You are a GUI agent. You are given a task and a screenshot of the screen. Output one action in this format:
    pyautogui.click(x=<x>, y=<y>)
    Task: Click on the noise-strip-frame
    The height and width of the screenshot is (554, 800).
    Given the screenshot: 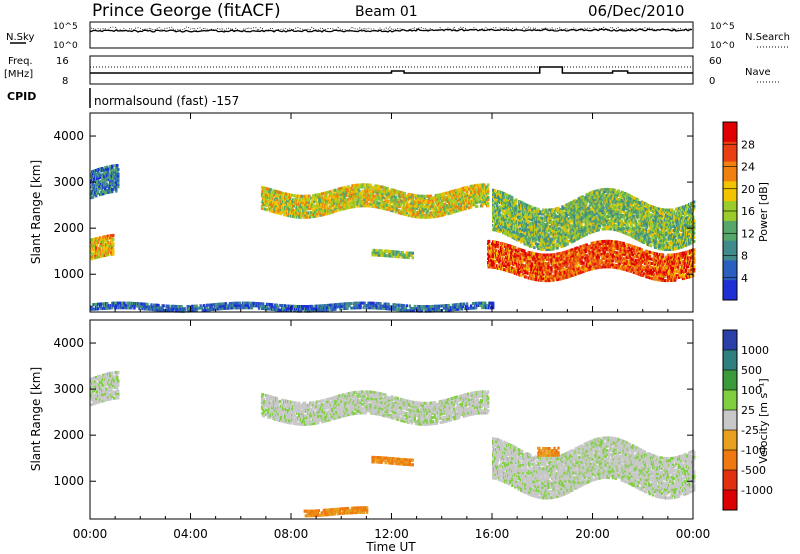 What is the action you would take?
    pyautogui.click(x=391, y=35)
    